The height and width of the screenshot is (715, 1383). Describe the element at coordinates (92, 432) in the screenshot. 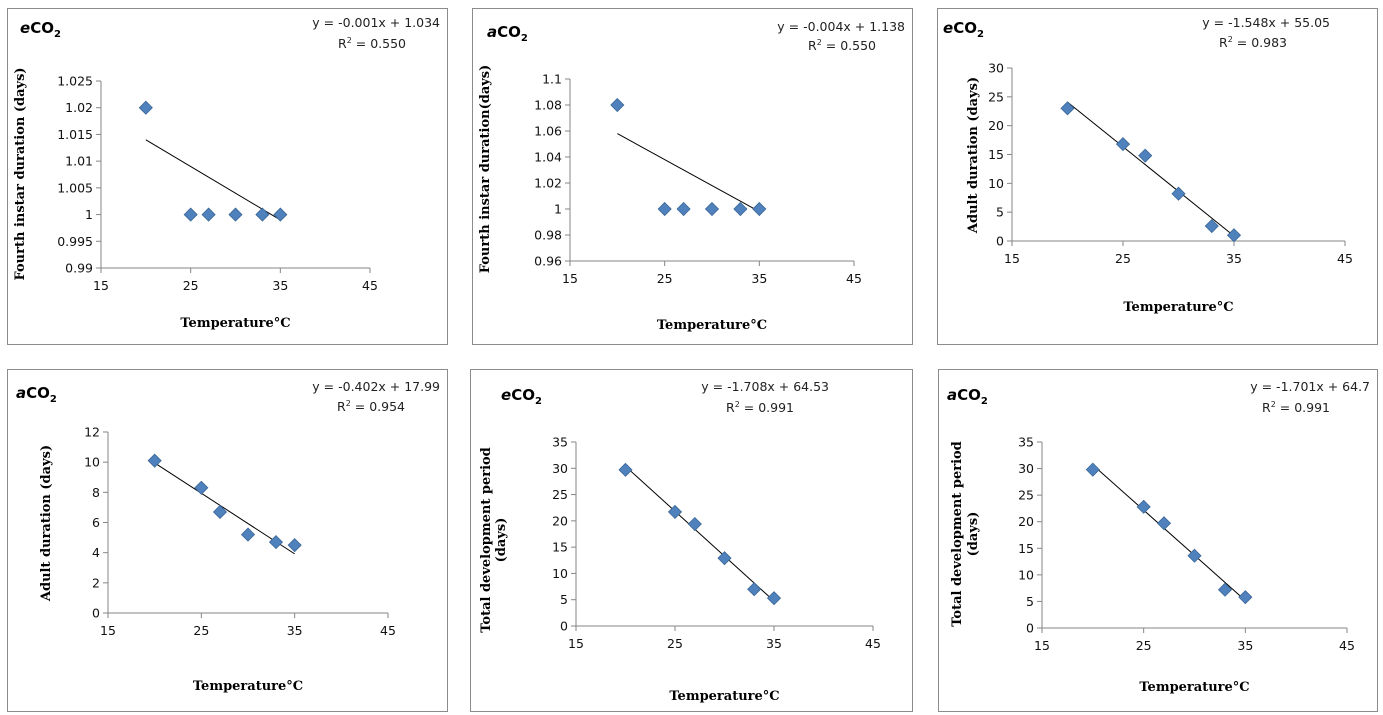

I see `y-tick-label: 12` at that location.